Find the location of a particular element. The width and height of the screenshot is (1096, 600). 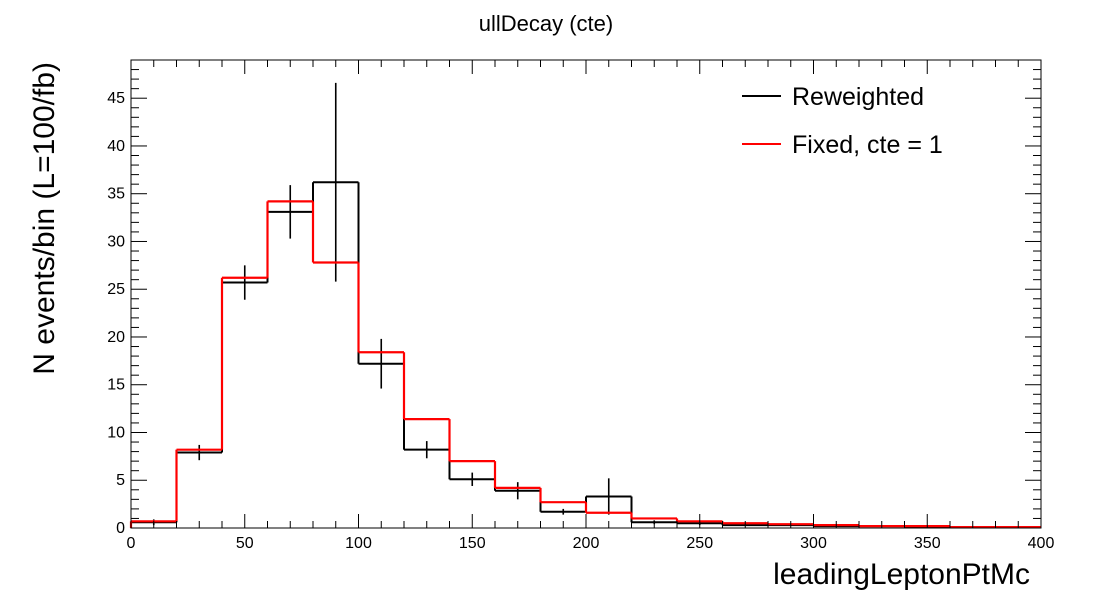

y-tick-label: 10 is located at coordinates (116, 432).